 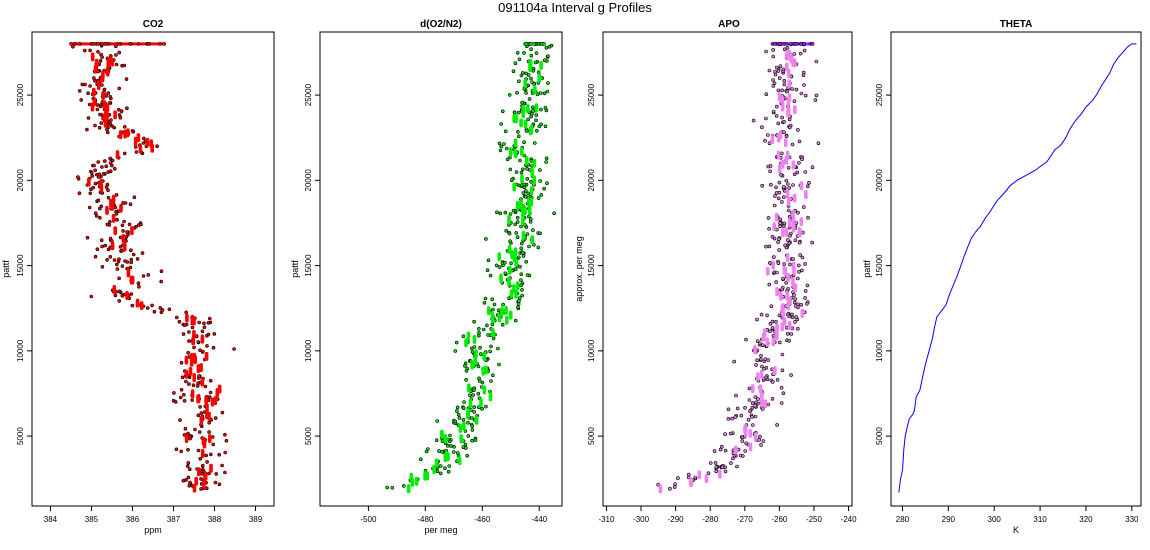 What do you see at coordinates (867, 269) in the screenshot?
I see `theta-y-label: pattf` at bounding box center [867, 269].